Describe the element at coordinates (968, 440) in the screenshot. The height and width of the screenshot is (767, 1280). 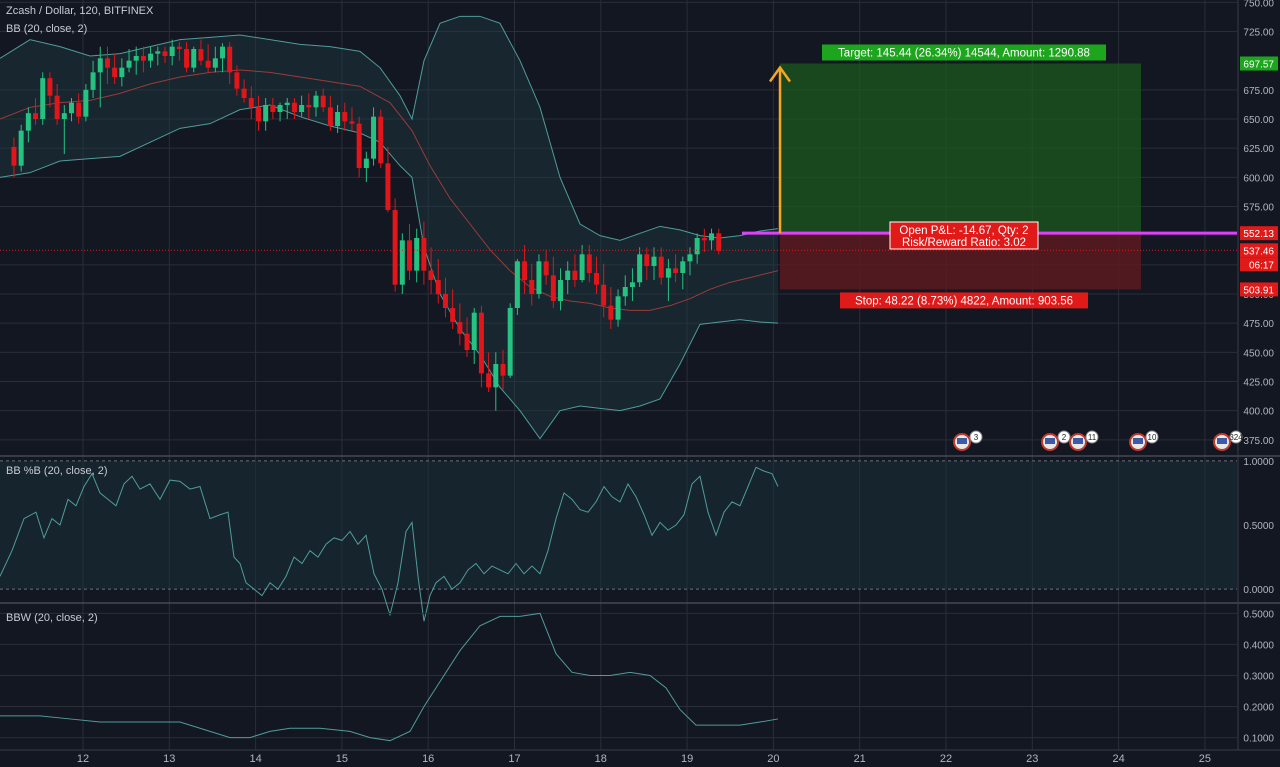
I see `event-flag: 3` at that location.